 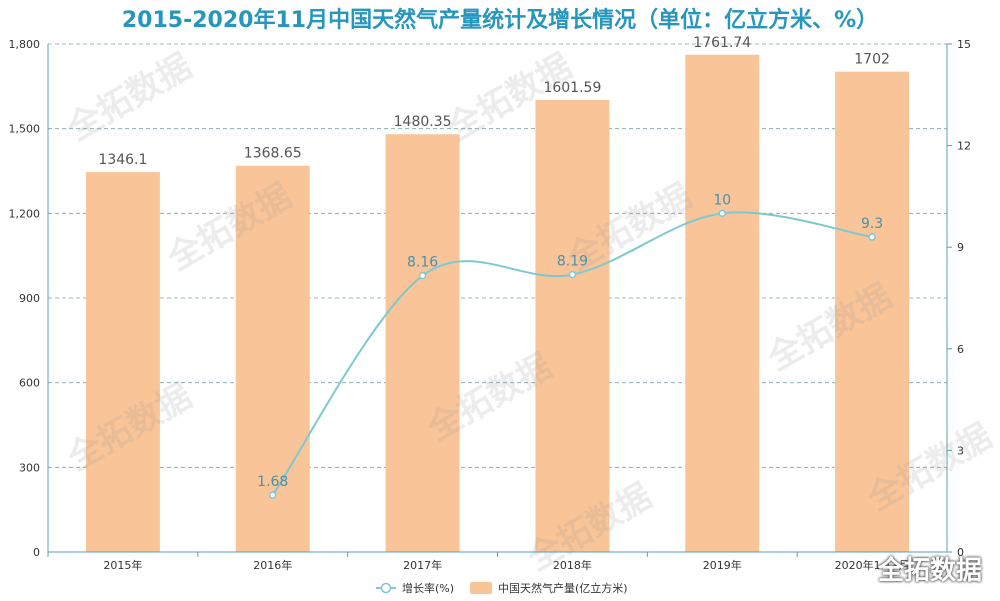 I want to click on legend-line-marker, so click(x=386, y=588).